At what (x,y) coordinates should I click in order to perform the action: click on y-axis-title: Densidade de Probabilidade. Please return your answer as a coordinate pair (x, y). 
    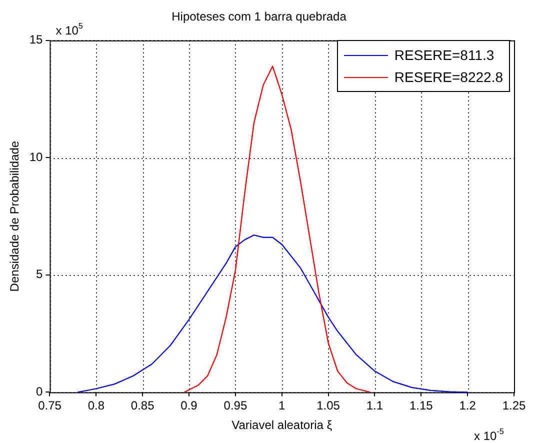
    Looking at the image, I should click on (15, 216).